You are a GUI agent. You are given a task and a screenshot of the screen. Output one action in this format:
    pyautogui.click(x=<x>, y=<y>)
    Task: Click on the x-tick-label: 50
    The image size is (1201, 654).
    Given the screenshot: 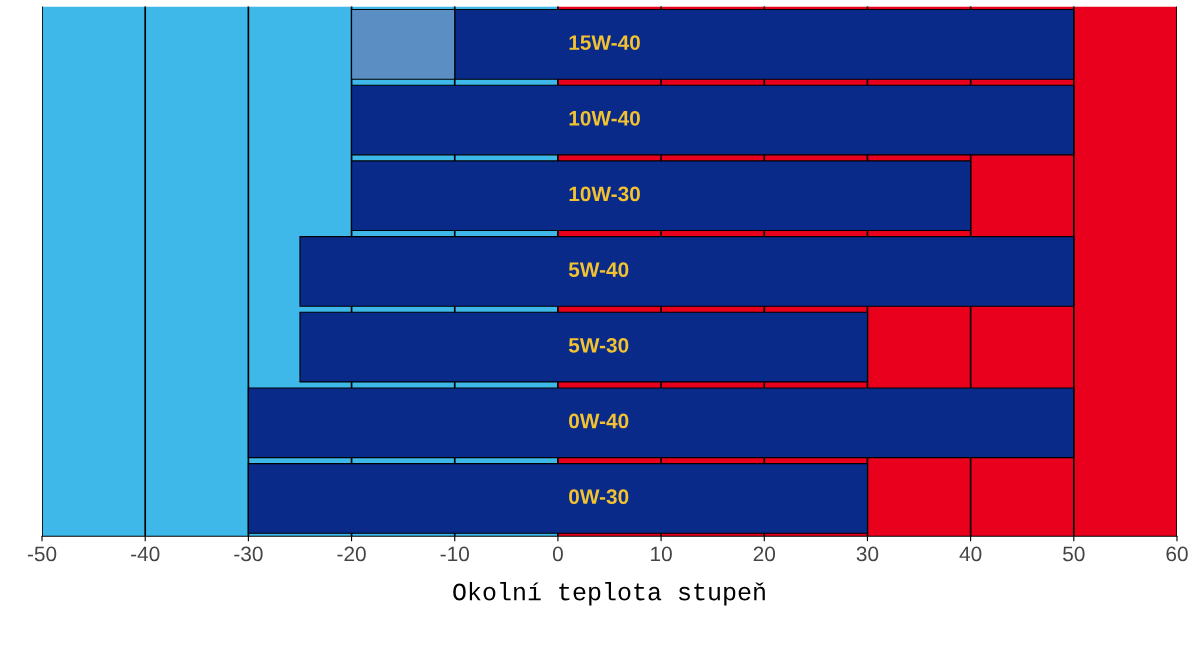 What is the action you would take?
    pyautogui.click(x=1074, y=554)
    